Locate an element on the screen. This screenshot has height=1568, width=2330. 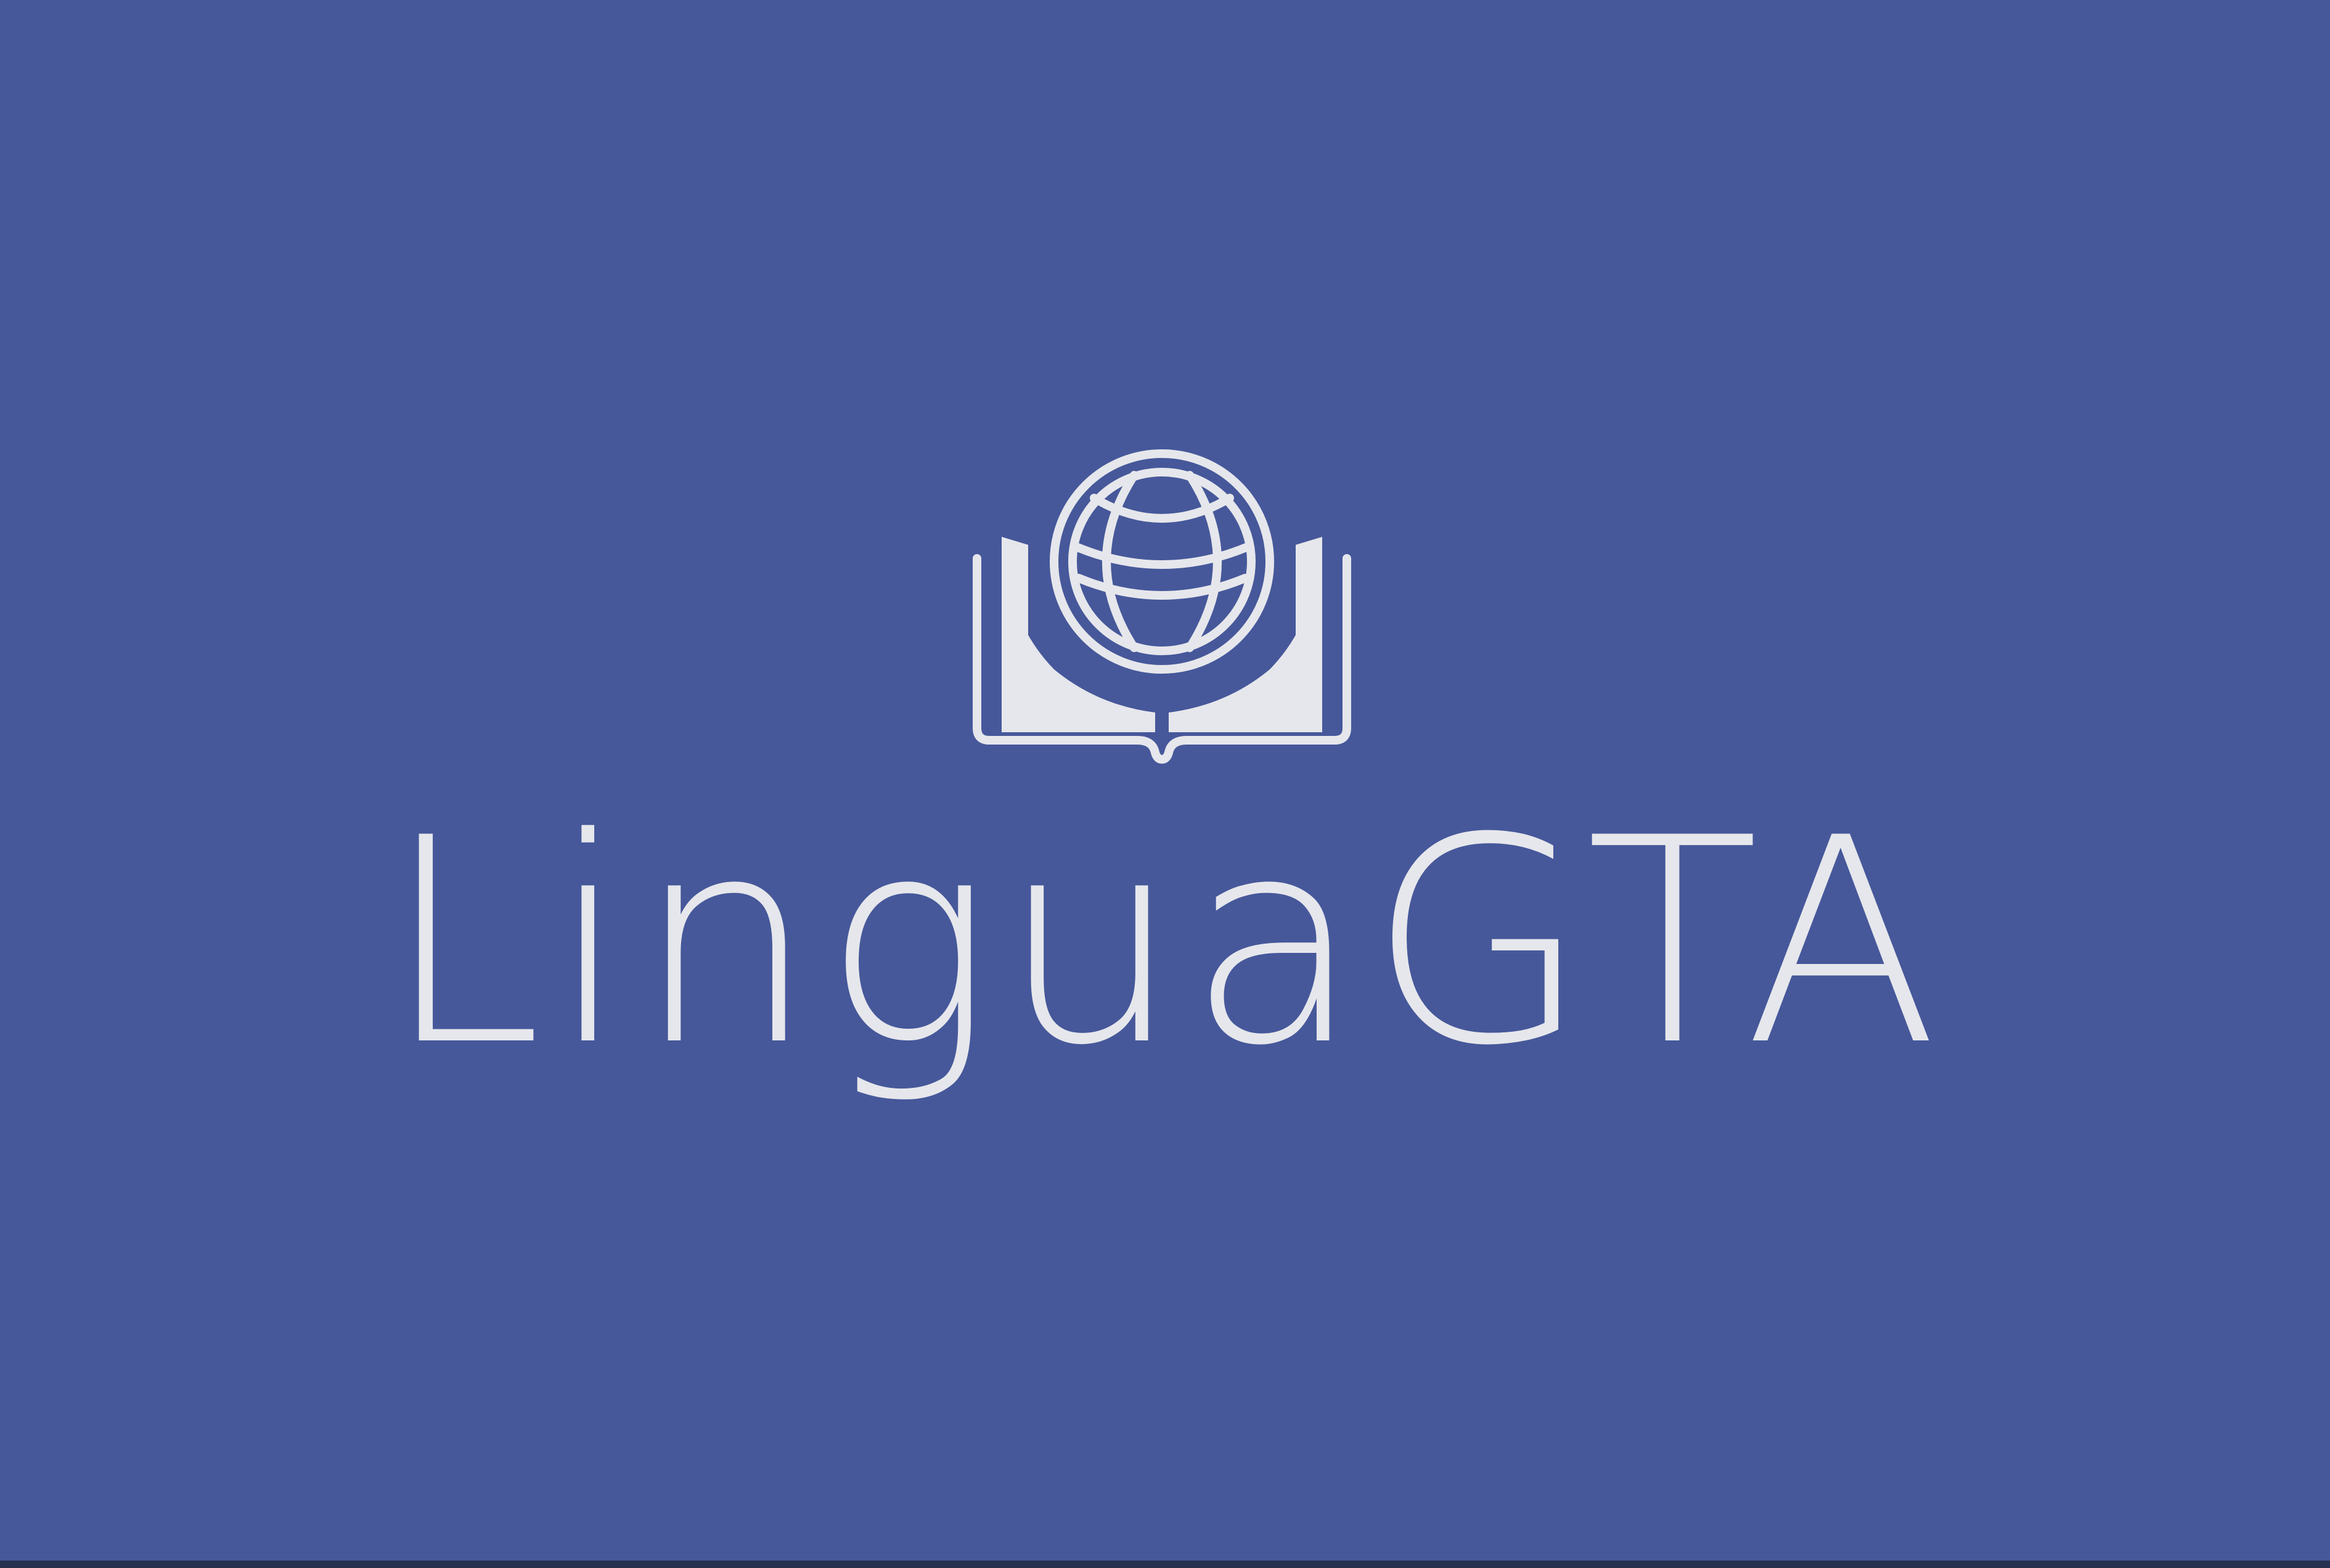
bottom-strip is located at coordinates (1165, 1564).